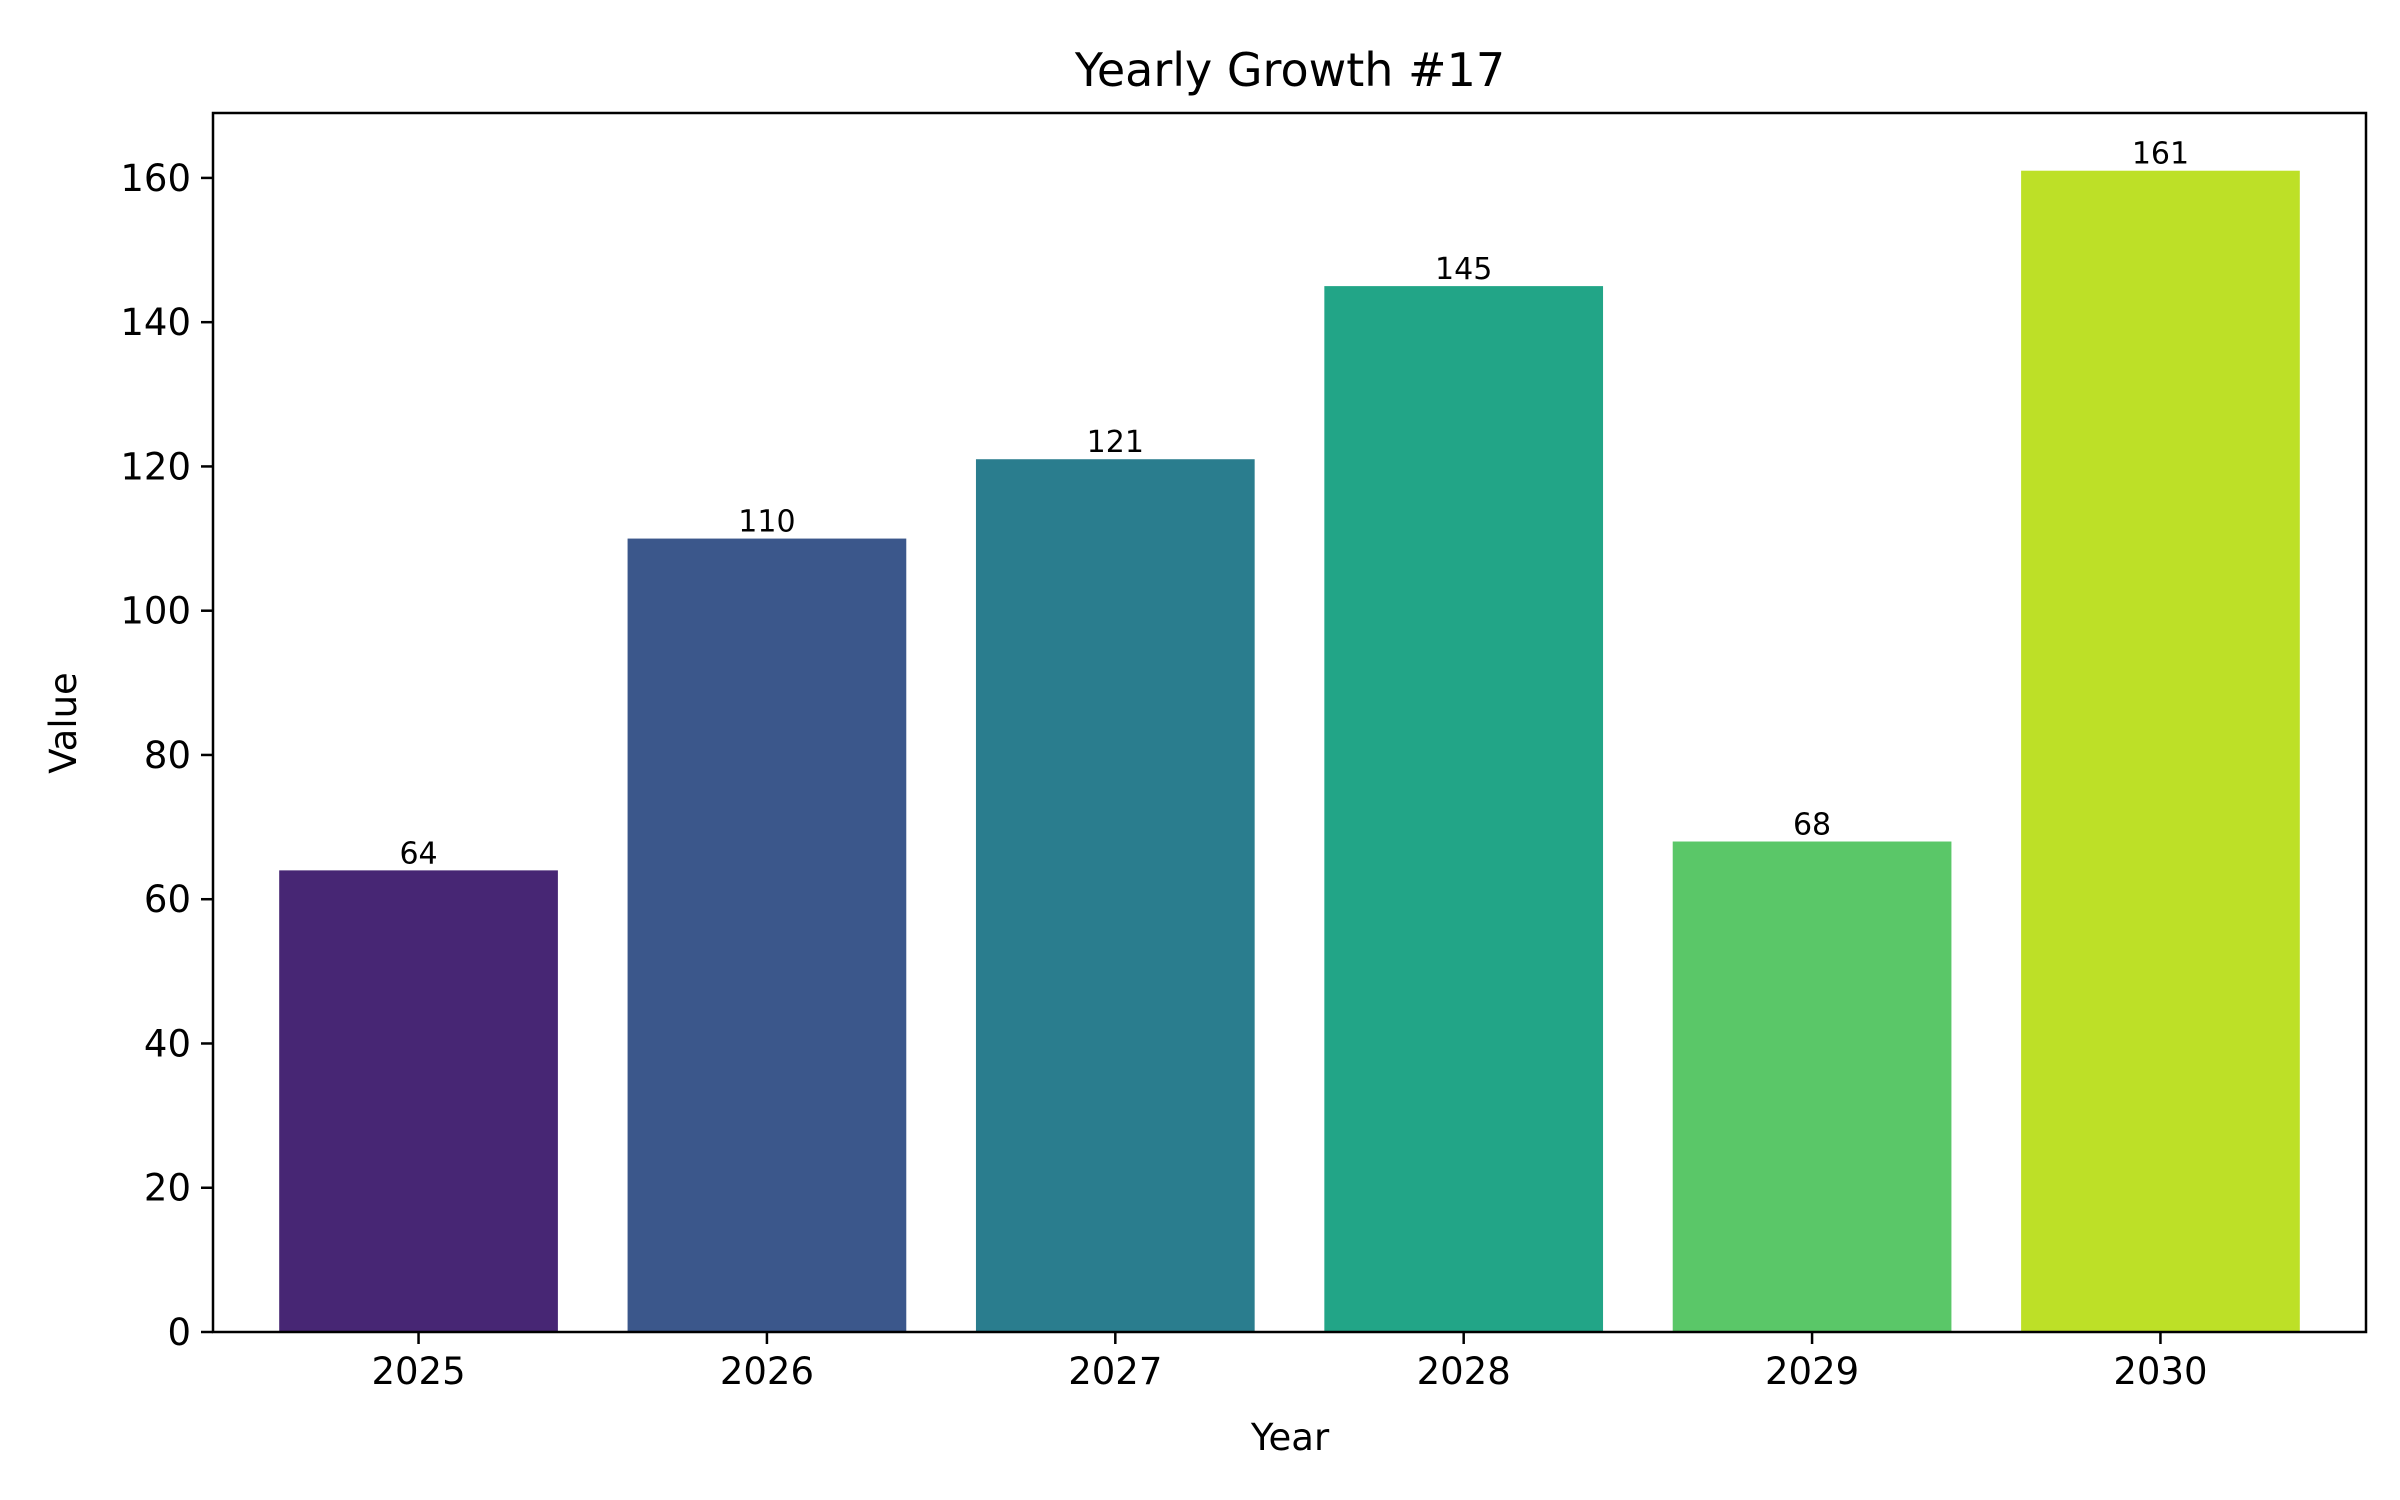 The height and width of the screenshot is (1500, 2400). Describe the element at coordinates (1115, 1371) in the screenshot. I see `x-tick-label: 2027` at that location.